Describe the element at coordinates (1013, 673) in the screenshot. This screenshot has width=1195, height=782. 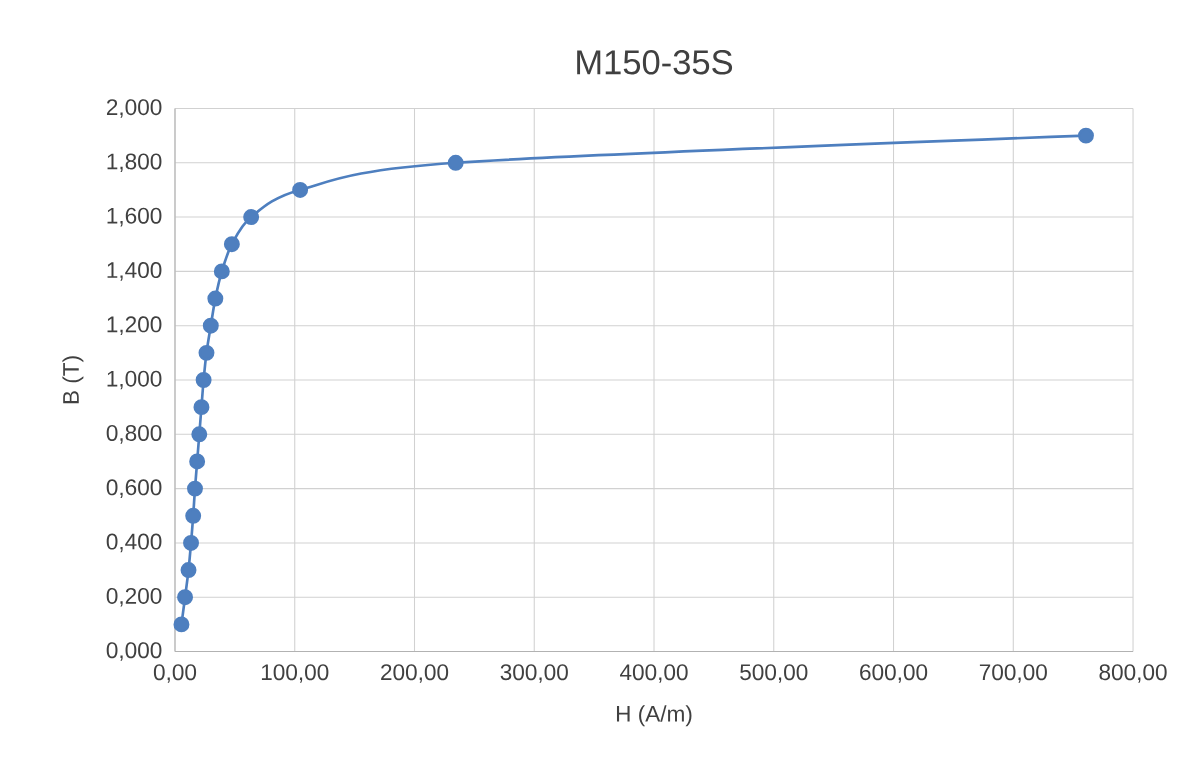
I see `x-tick-label: 700,00` at that location.